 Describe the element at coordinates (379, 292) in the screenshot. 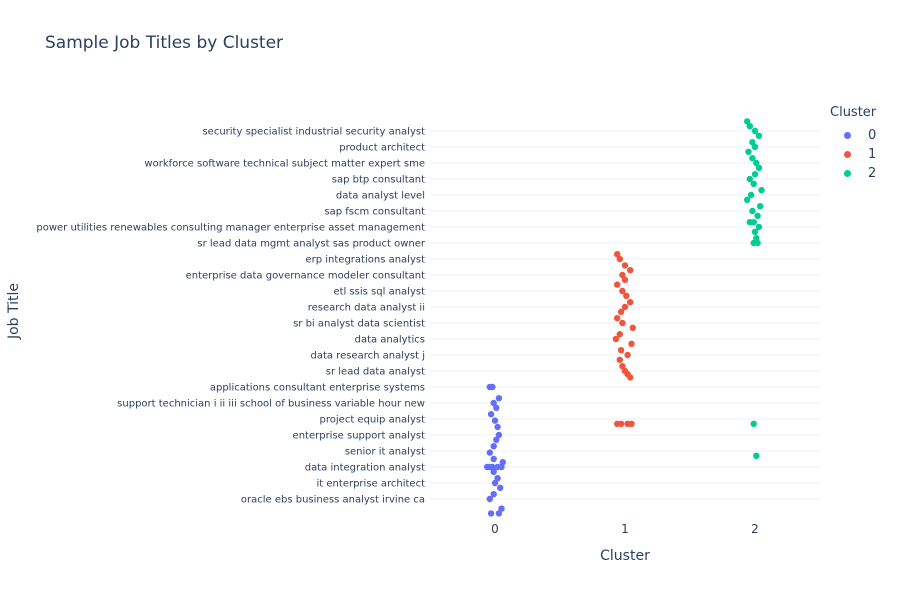

I see `y-tick-label: etl ssis sql analyst` at that location.